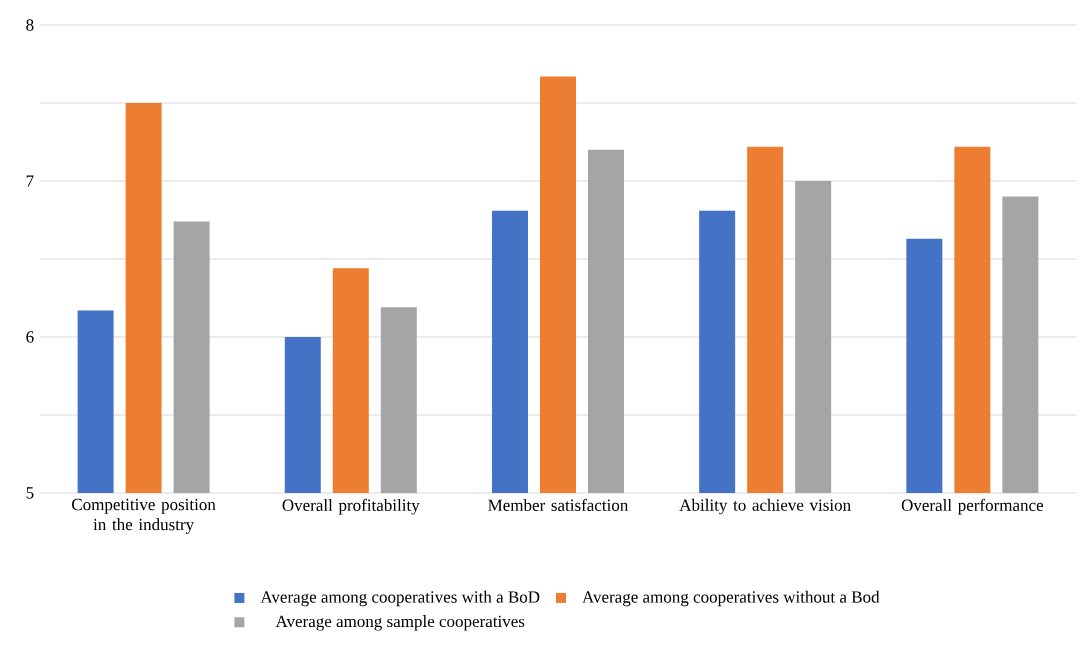 This screenshot has height=655, width=1091. I want to click on x-tick-label: Overall performance, so click(972, 506).